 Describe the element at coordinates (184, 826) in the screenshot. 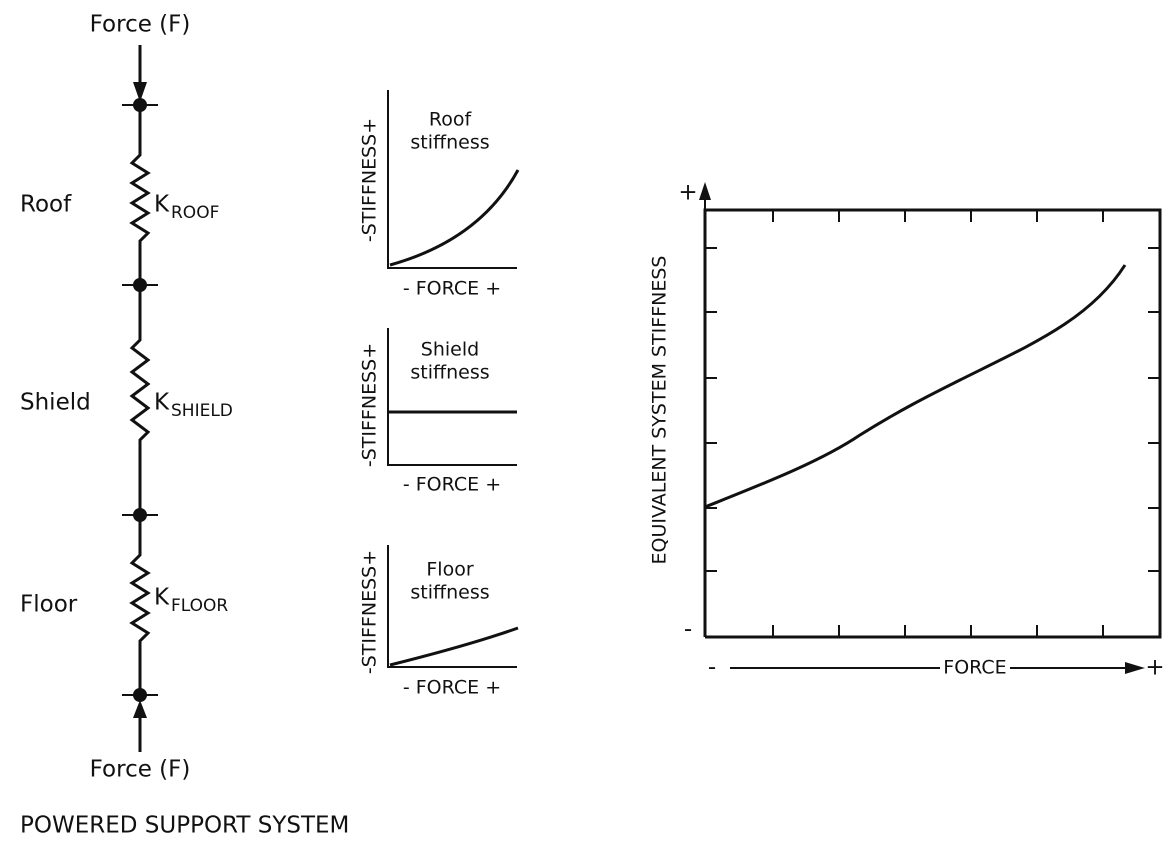

I see `caption: POWERED SUPPORT SYSTEM` at that location.